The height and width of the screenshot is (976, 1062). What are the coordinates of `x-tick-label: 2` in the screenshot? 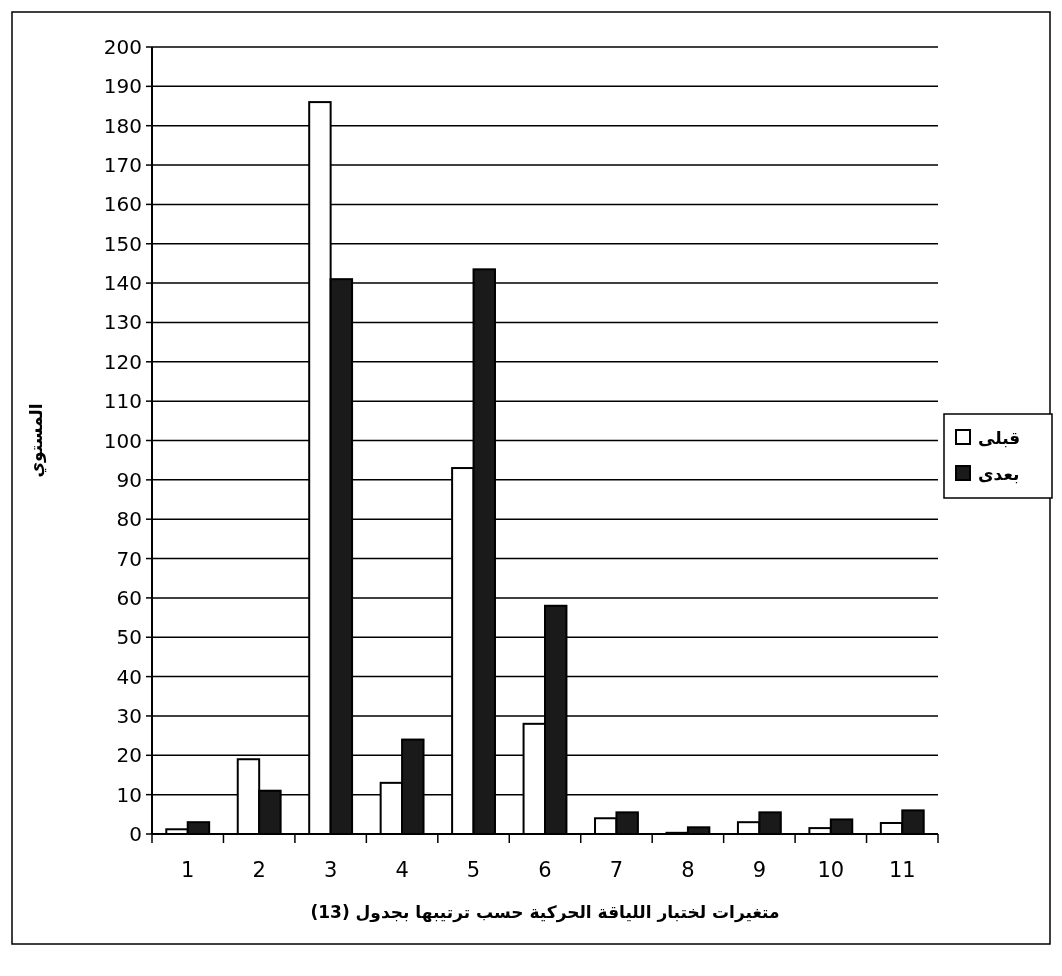 It's located at (259, 870).